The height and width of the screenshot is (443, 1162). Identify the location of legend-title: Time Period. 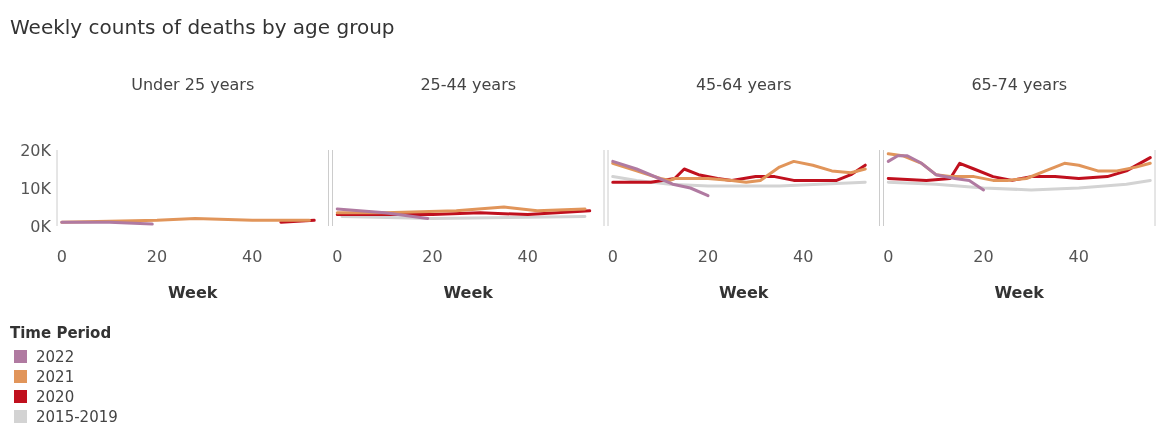
(61, 333).